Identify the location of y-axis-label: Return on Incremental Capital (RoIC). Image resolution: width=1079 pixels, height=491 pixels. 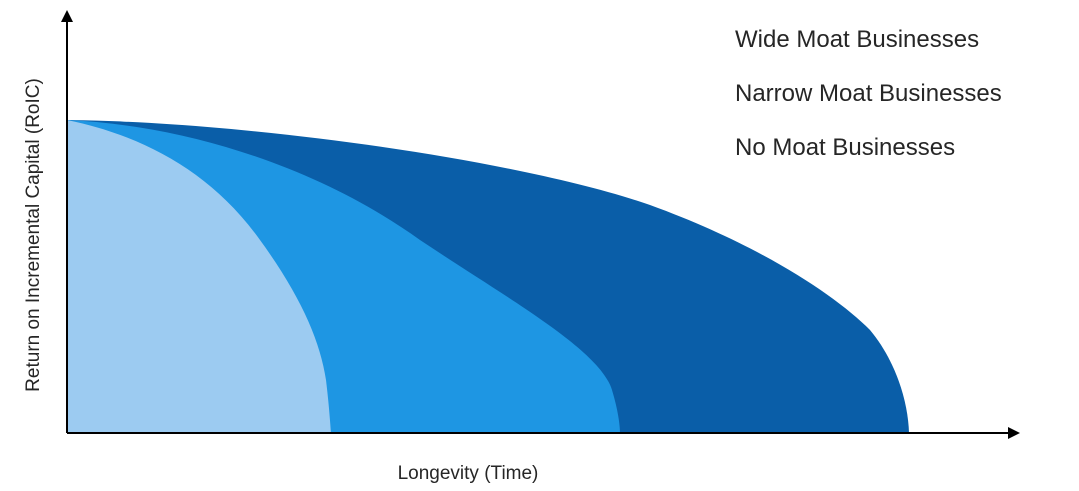
(33, 235).